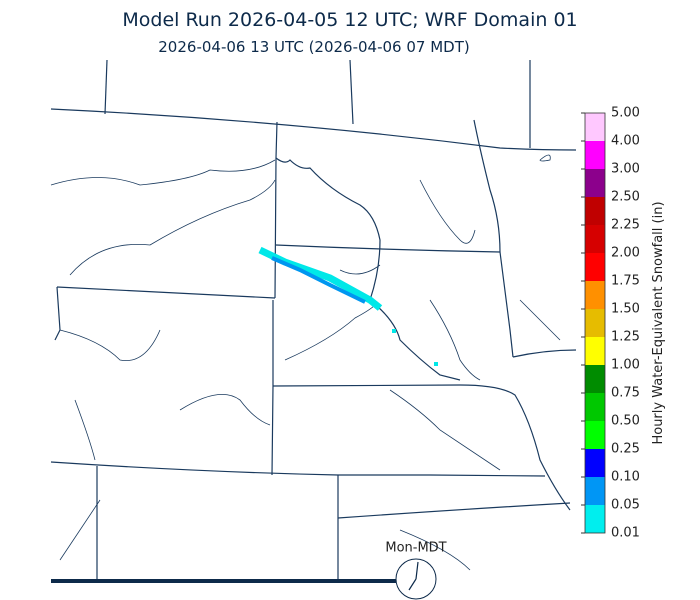 This screenshot has width=700, height=600. I want to click on colorbar-tick-label: 4.00, so click(625, 141).